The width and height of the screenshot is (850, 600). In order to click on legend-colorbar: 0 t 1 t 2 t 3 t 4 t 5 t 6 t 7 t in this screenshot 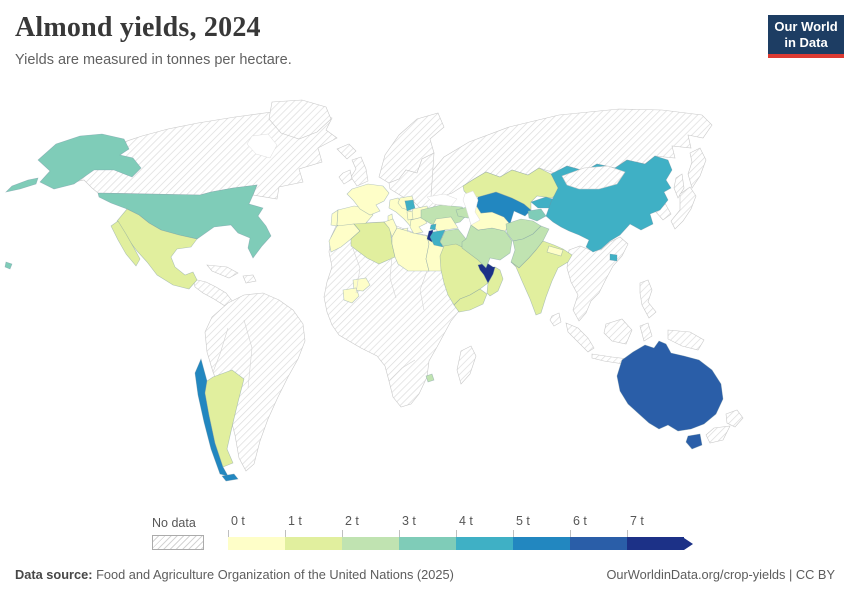, I will do `click(460, 532)`.